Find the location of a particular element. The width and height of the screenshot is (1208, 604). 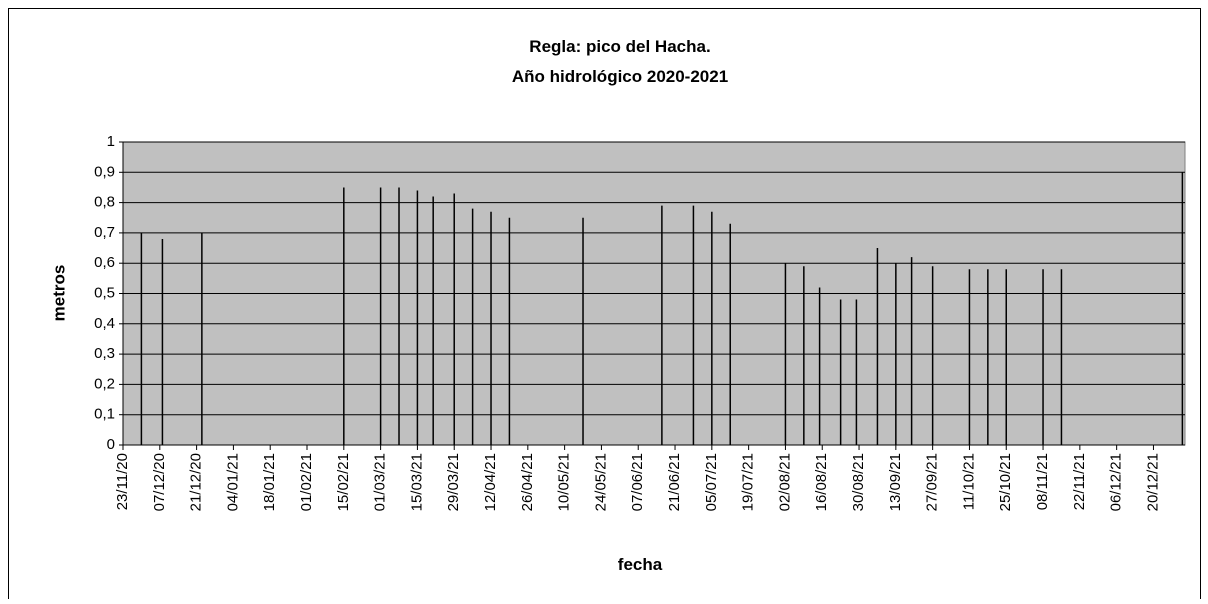

x-tick-label: 12/04/21 is located at coordinates (490, 482).